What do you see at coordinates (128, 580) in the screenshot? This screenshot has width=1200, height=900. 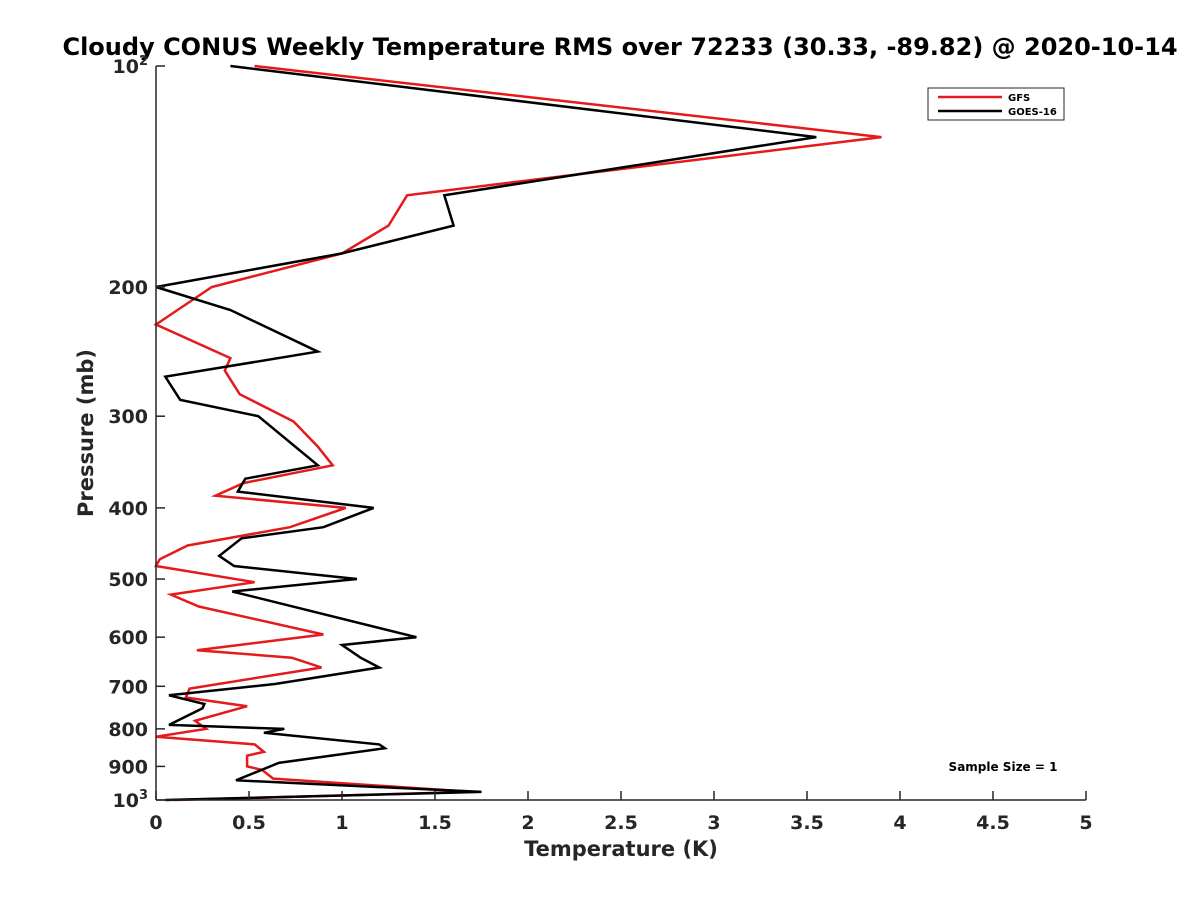 I see `y-tick-label: 500` at bounding box center [128, 580].